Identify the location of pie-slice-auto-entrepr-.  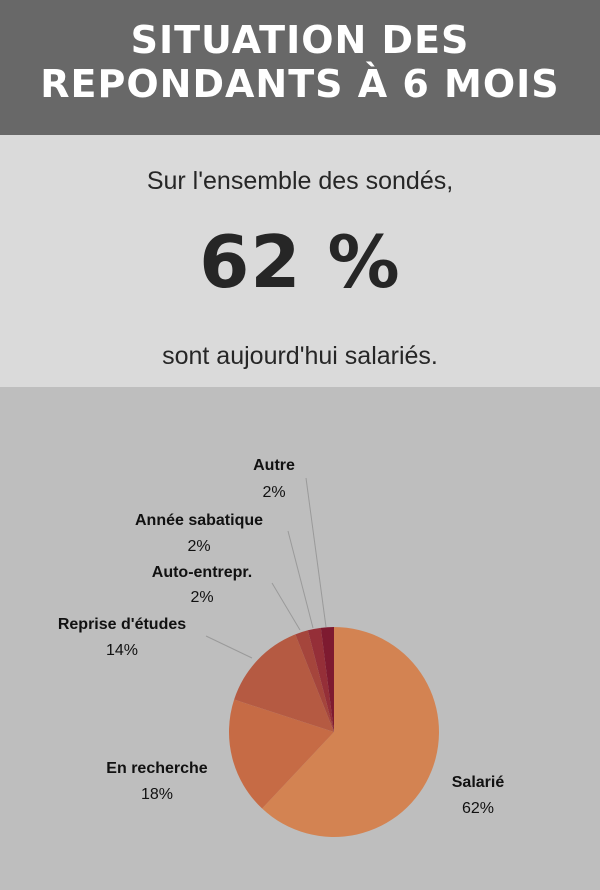
(314, 681).